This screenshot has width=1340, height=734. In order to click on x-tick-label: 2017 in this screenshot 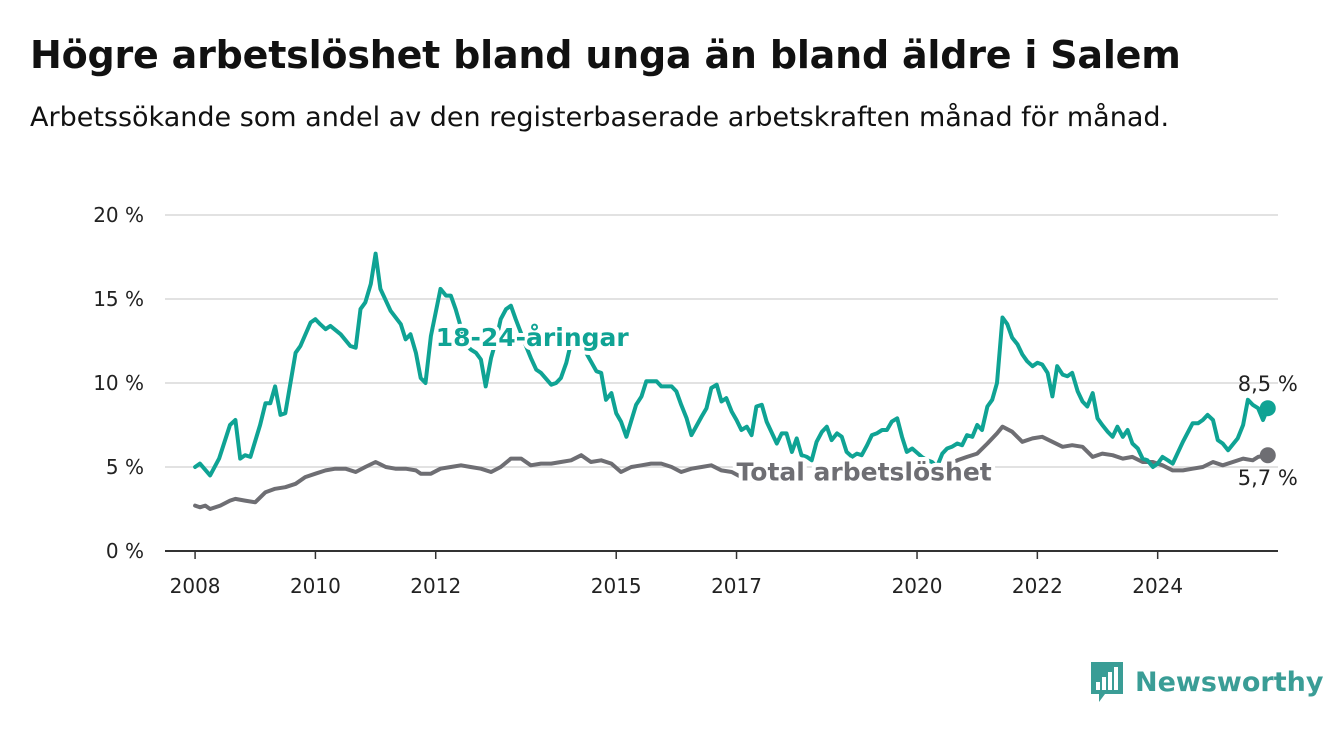, I will do `click(736, 586)`.